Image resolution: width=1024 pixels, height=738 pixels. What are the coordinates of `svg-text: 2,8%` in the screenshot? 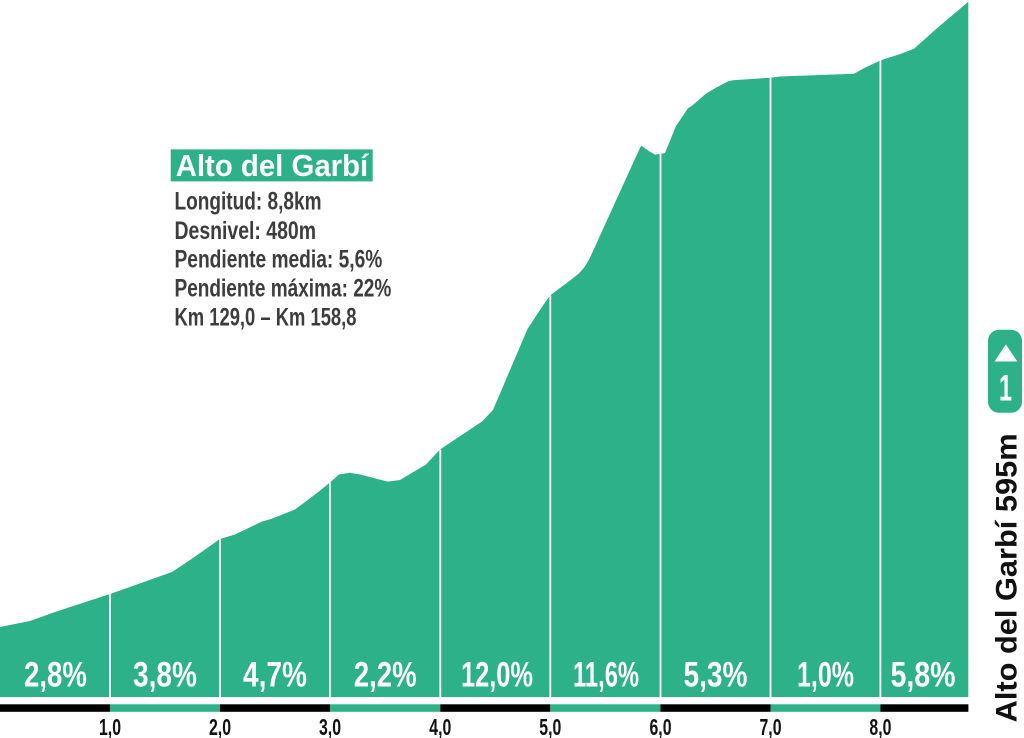 It's located at (55, 675).